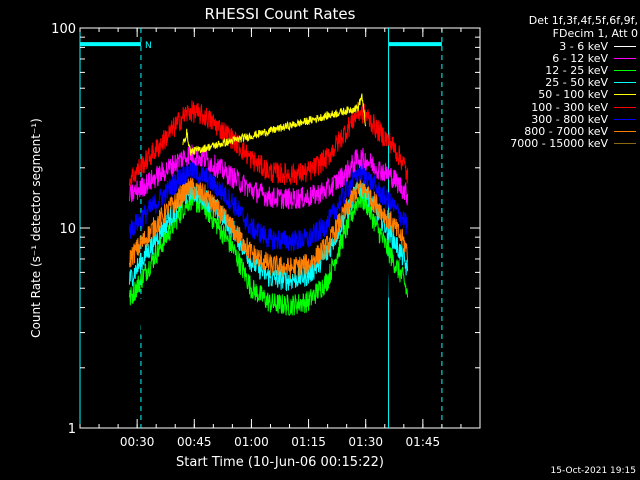 This screenshot has width=640, height=480. I want to click on x-tick-label: 00:30, so click(137, 442).